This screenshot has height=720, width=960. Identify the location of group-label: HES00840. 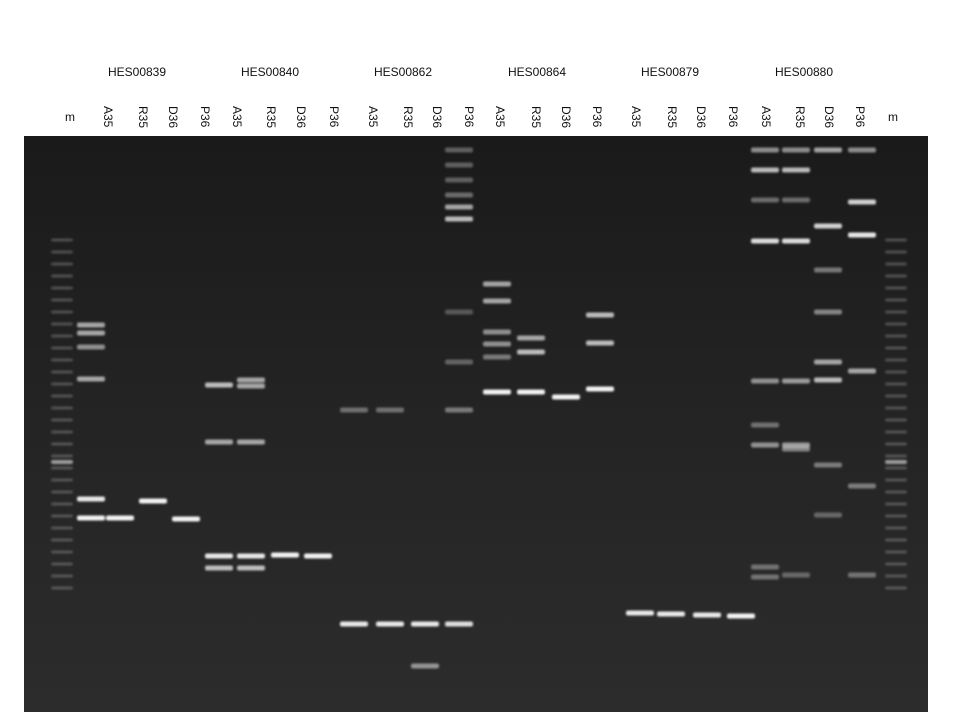
(270, 72).